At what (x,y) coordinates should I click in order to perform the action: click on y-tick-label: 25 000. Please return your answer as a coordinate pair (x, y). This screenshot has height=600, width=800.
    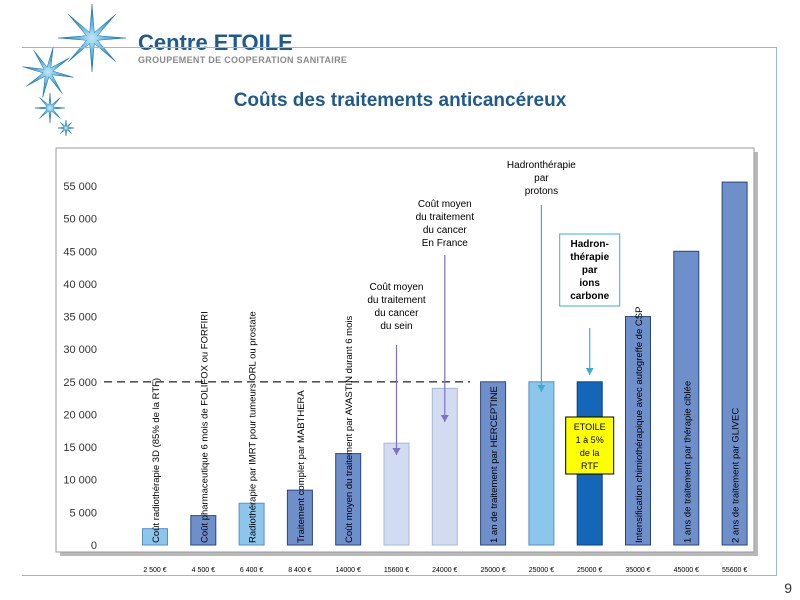
    Looking at the image, I should click on (80, 383).